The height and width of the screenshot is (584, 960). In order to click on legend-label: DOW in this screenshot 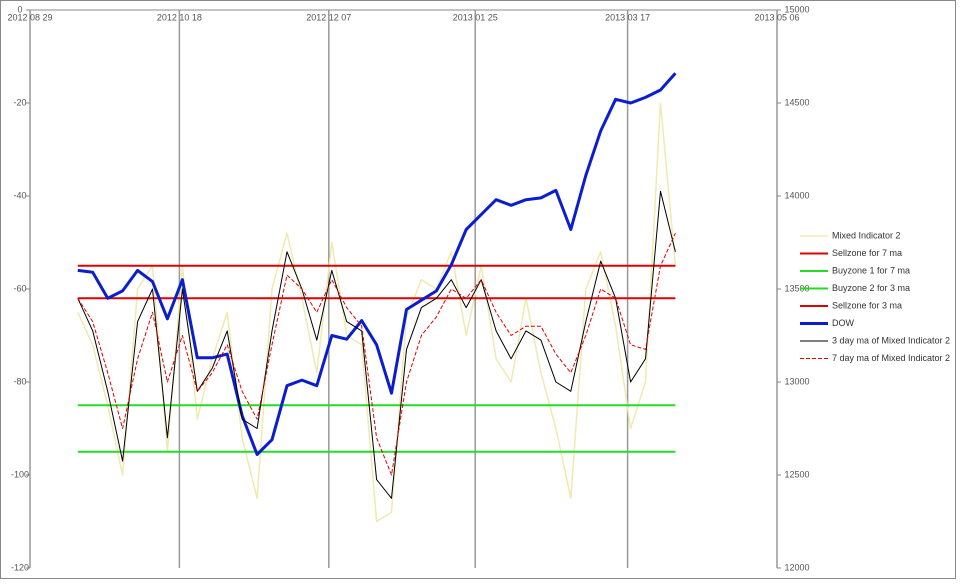, I will do `click(843, 323)`.